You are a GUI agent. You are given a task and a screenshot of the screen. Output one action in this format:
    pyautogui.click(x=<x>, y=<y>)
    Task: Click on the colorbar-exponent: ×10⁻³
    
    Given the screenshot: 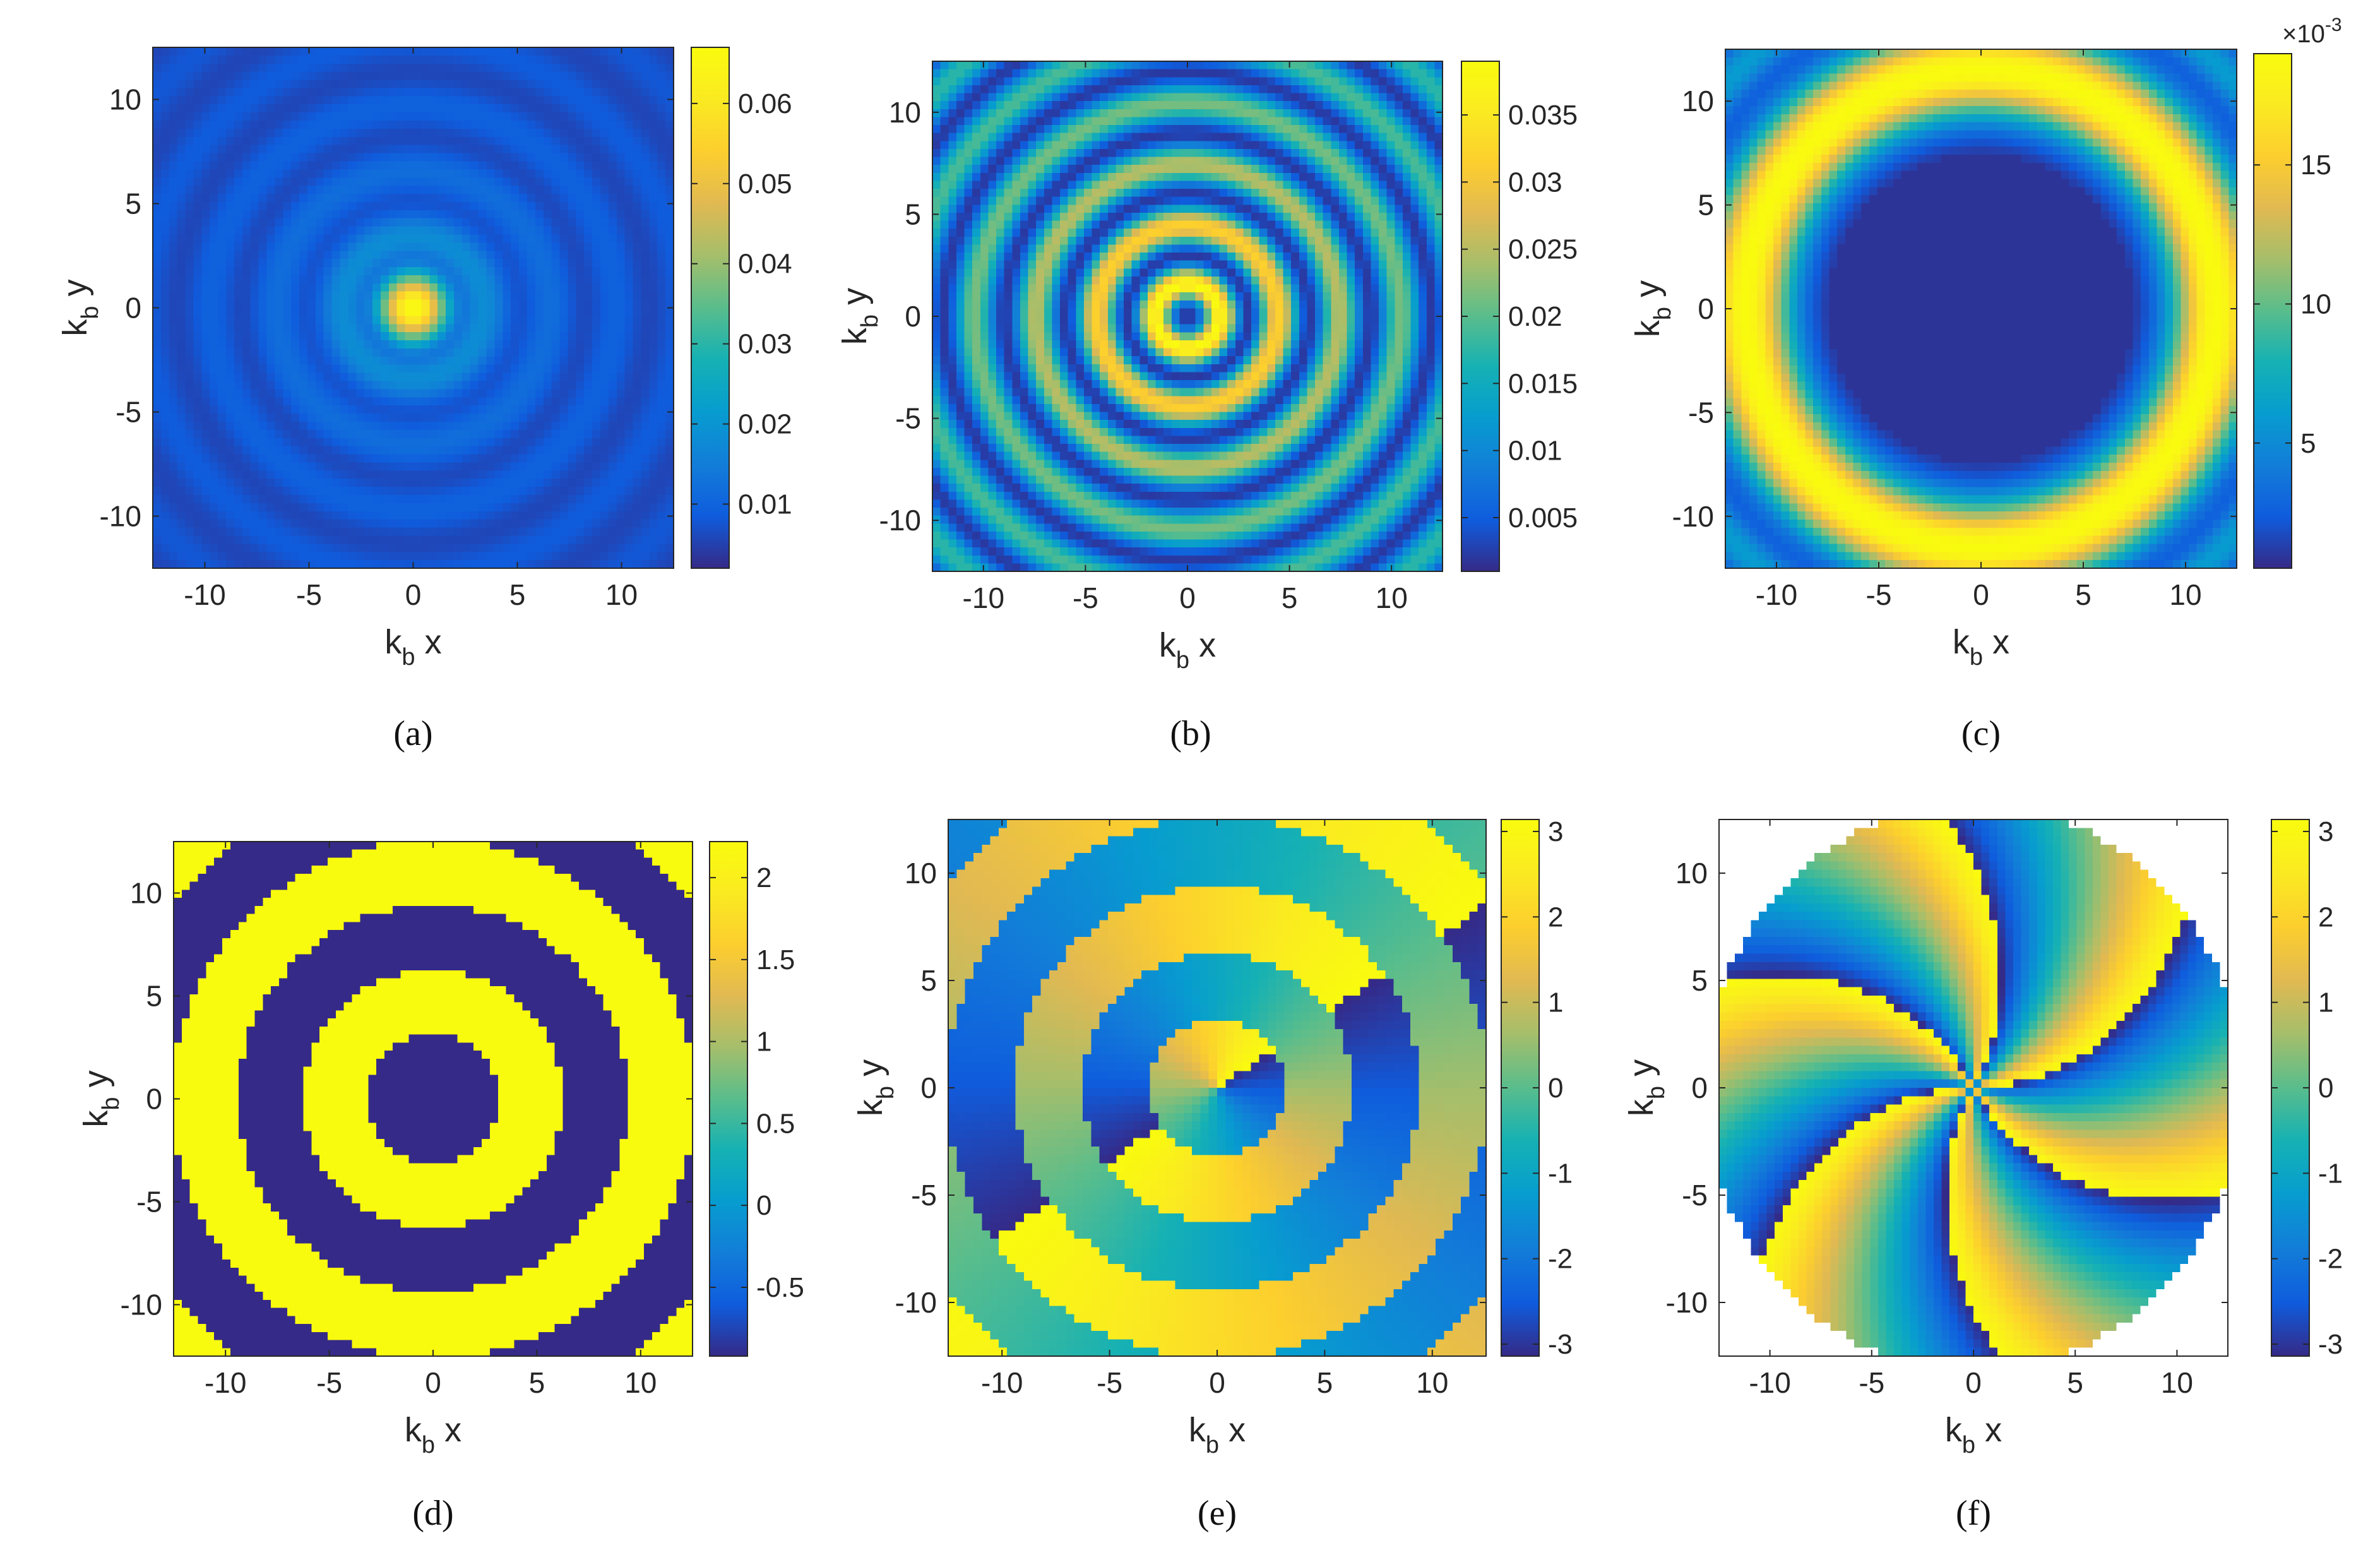 What is the action you would take?
    pyautogui.click(x=2312, y=31)
    